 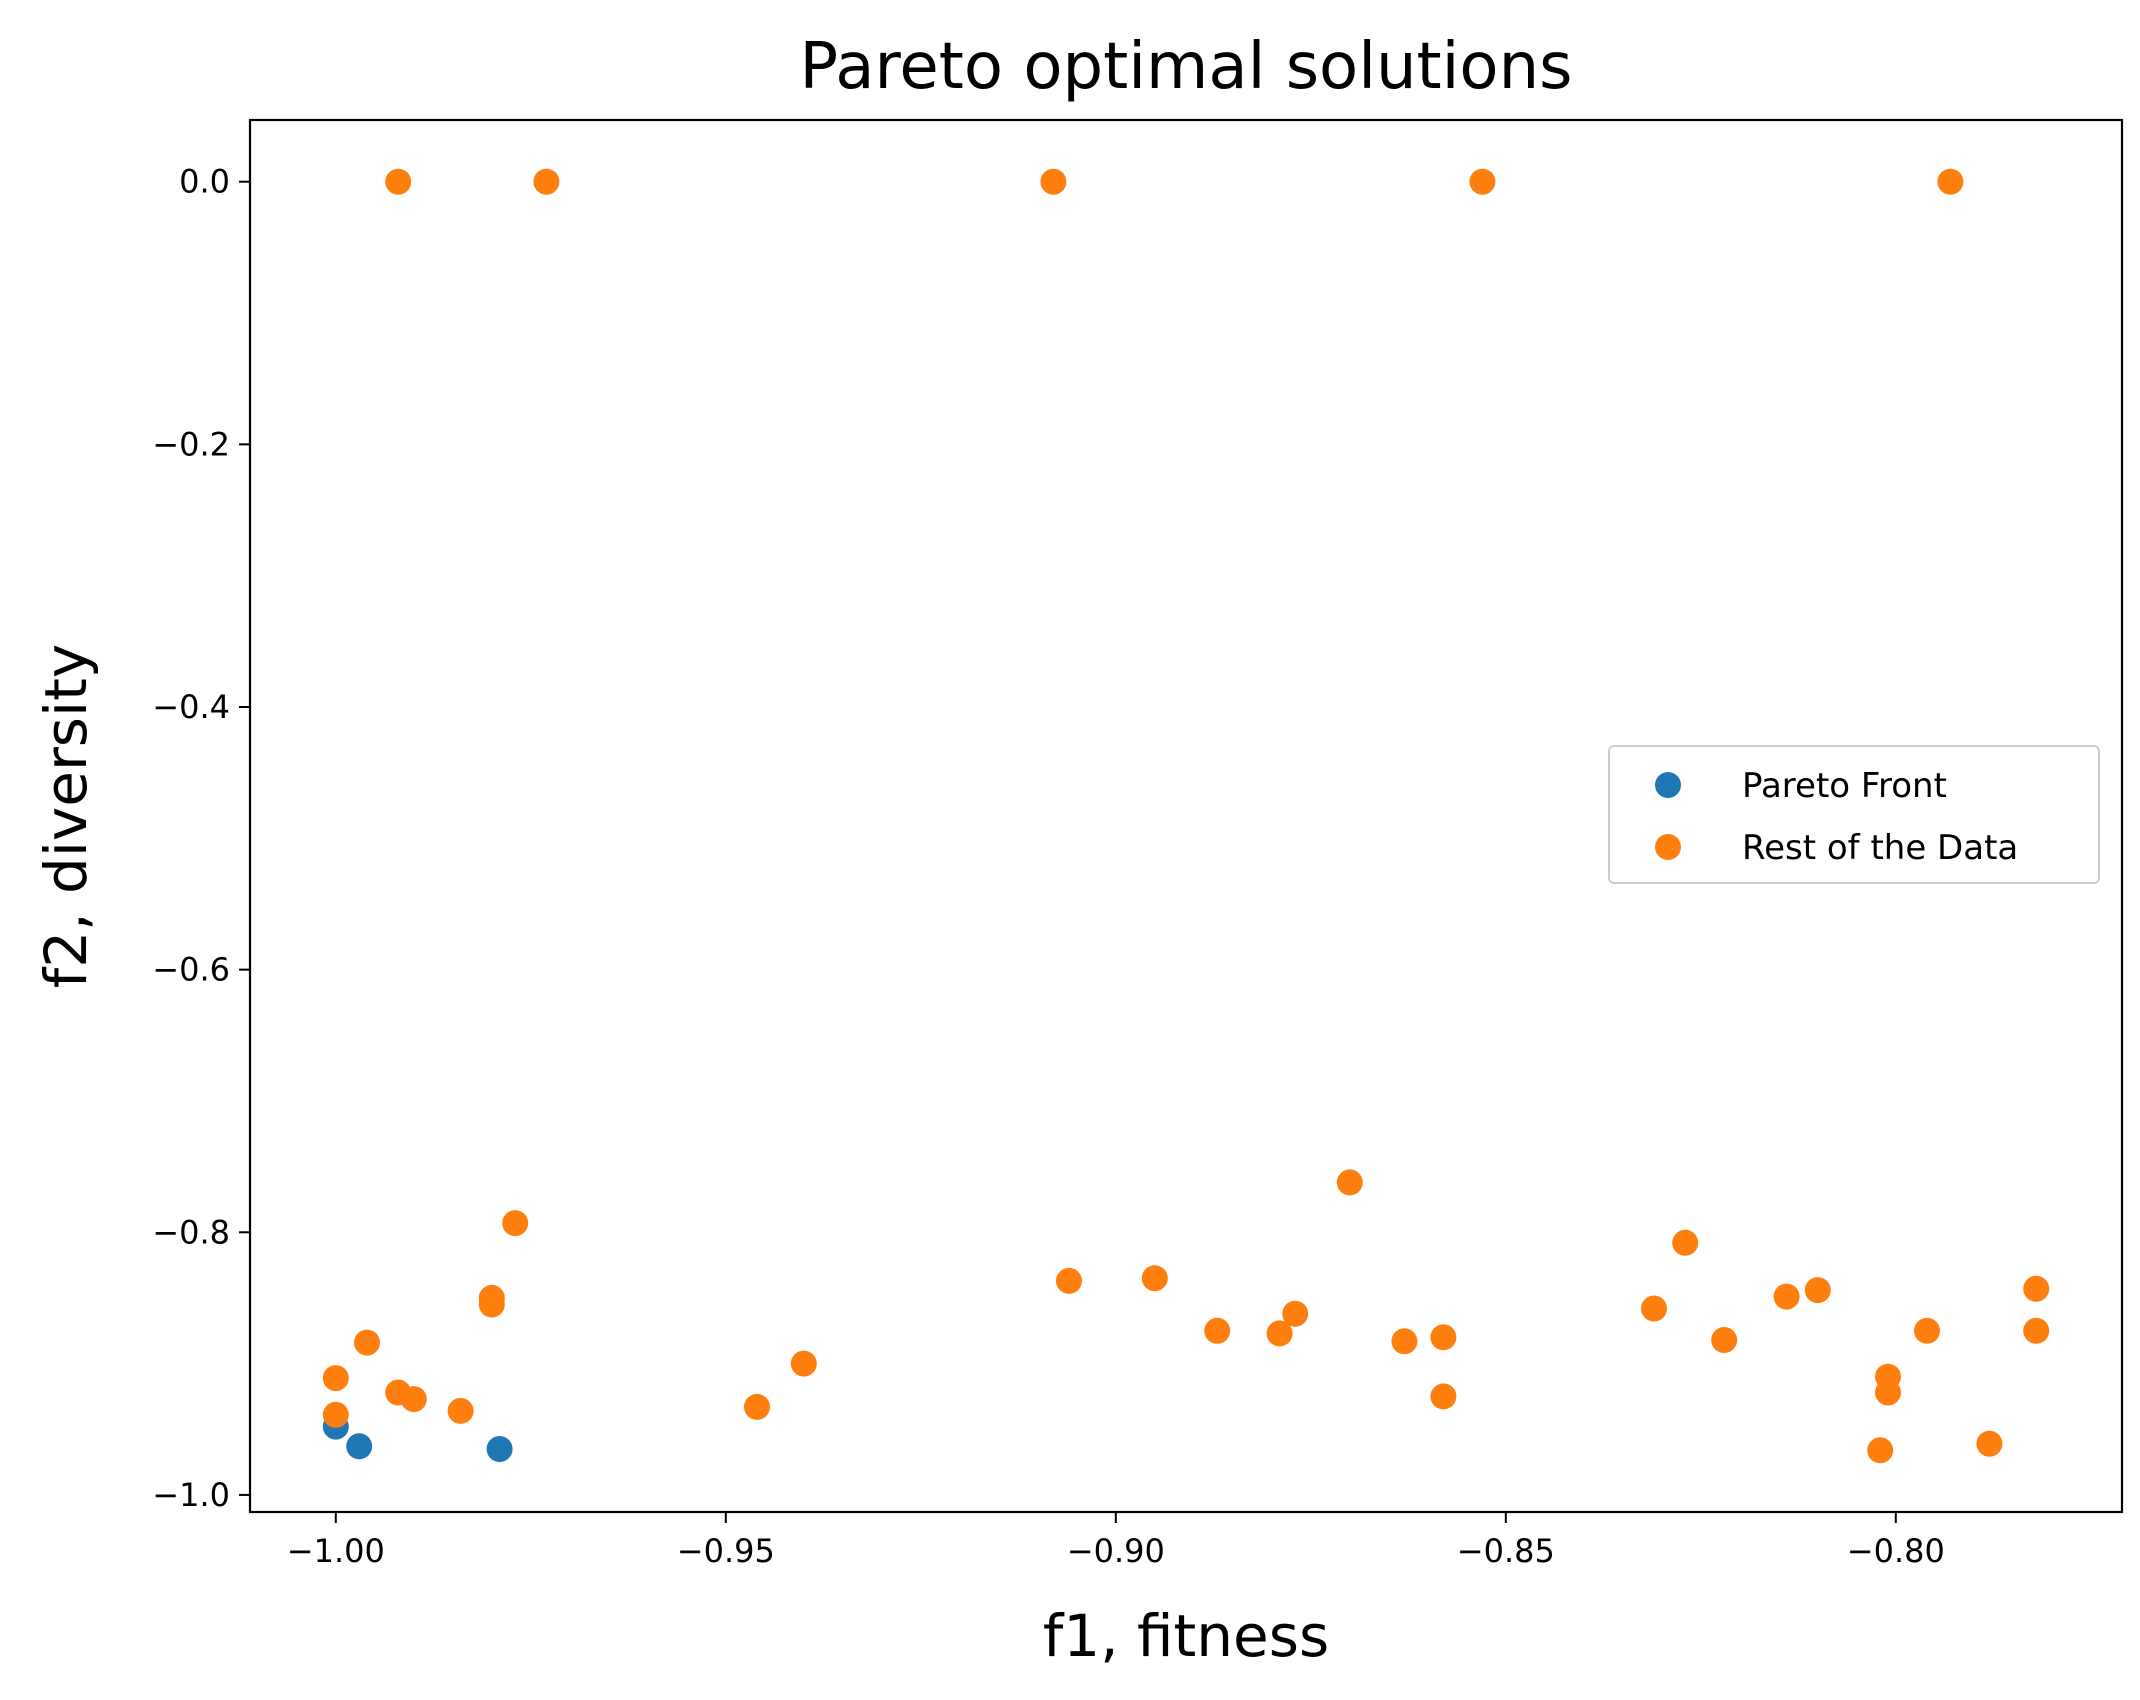 What do you see at coordinates (66, 816) in the screenshot?
I see `y-axis-label: f2, diversity` at bounding box center [66, 816].